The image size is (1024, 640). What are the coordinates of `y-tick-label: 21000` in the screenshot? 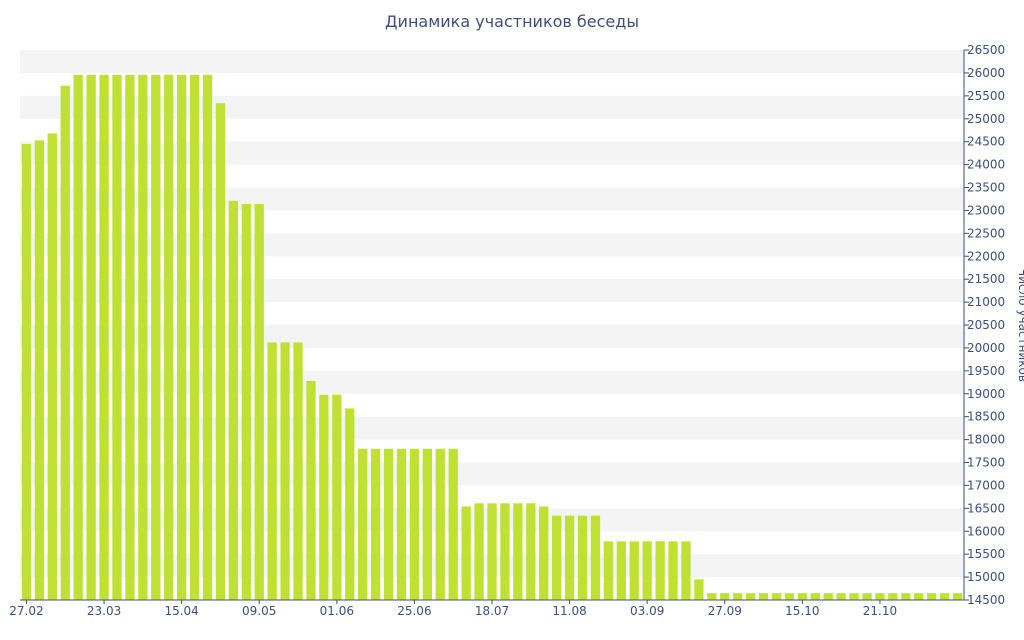 It's located at (986, 302).